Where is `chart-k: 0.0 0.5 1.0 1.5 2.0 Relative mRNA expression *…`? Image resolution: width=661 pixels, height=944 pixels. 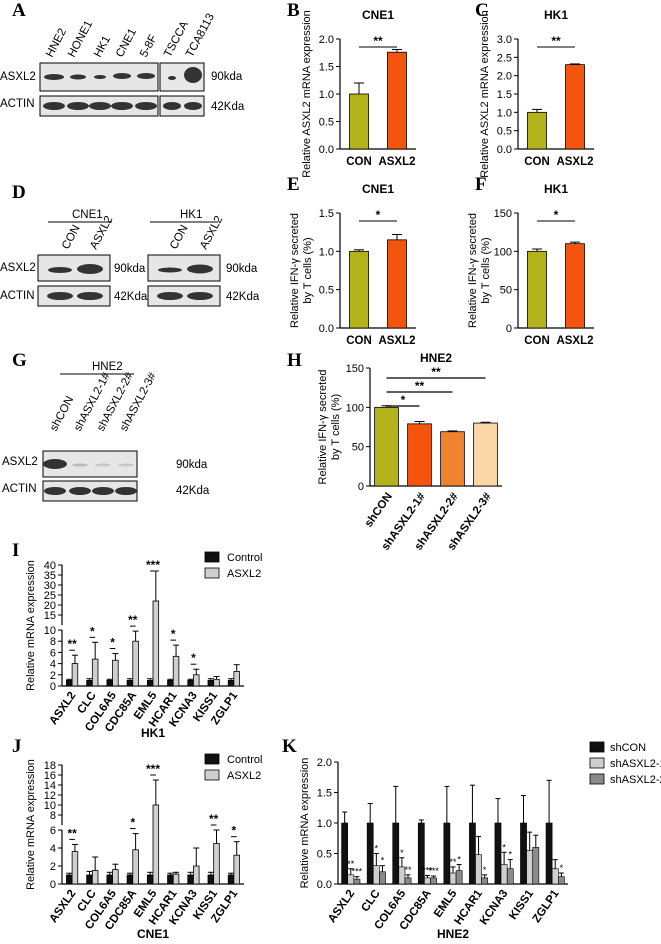 chart-k: 0.0 0.5 1.0 1.5 2.0 Relative mRNA expression *… is located at coordinates (480, 841).